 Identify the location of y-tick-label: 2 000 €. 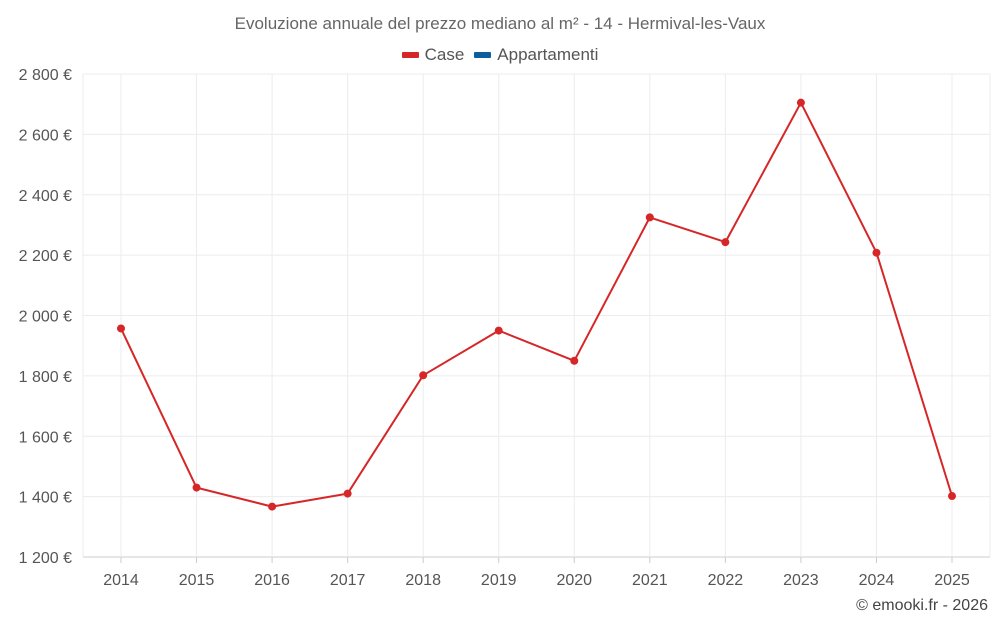
(45, 317).